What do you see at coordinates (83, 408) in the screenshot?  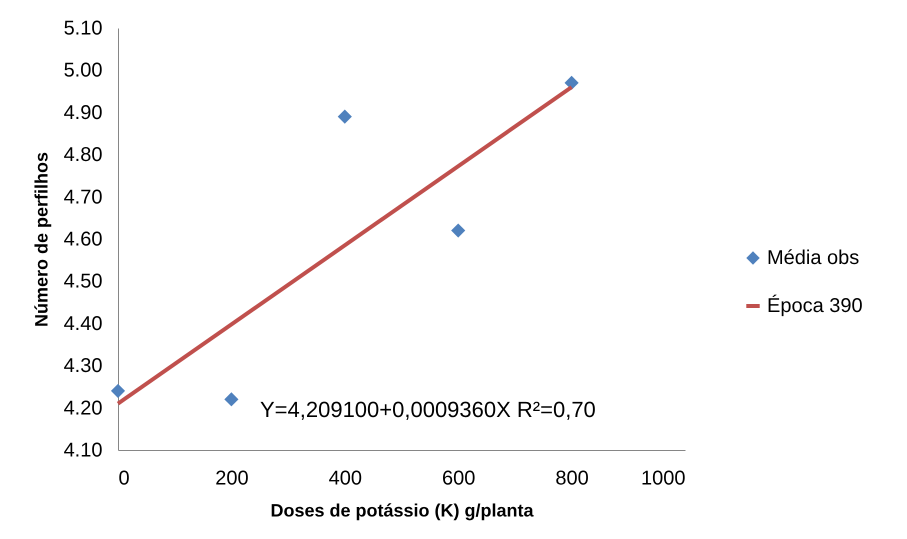 I see `y-tick-label: 4.20` at bounding box center [83, 408].